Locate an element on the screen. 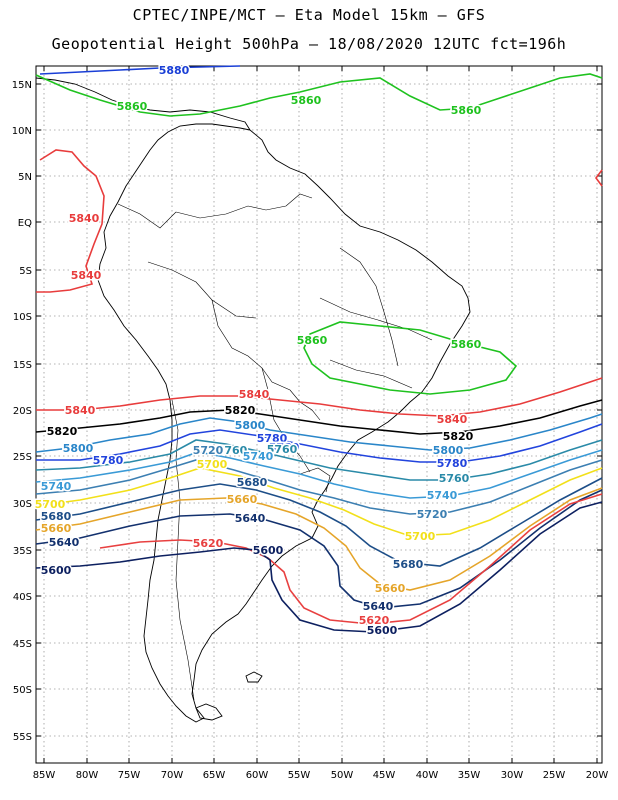  latitude-label: 15N is located at coordinates (22, 85).